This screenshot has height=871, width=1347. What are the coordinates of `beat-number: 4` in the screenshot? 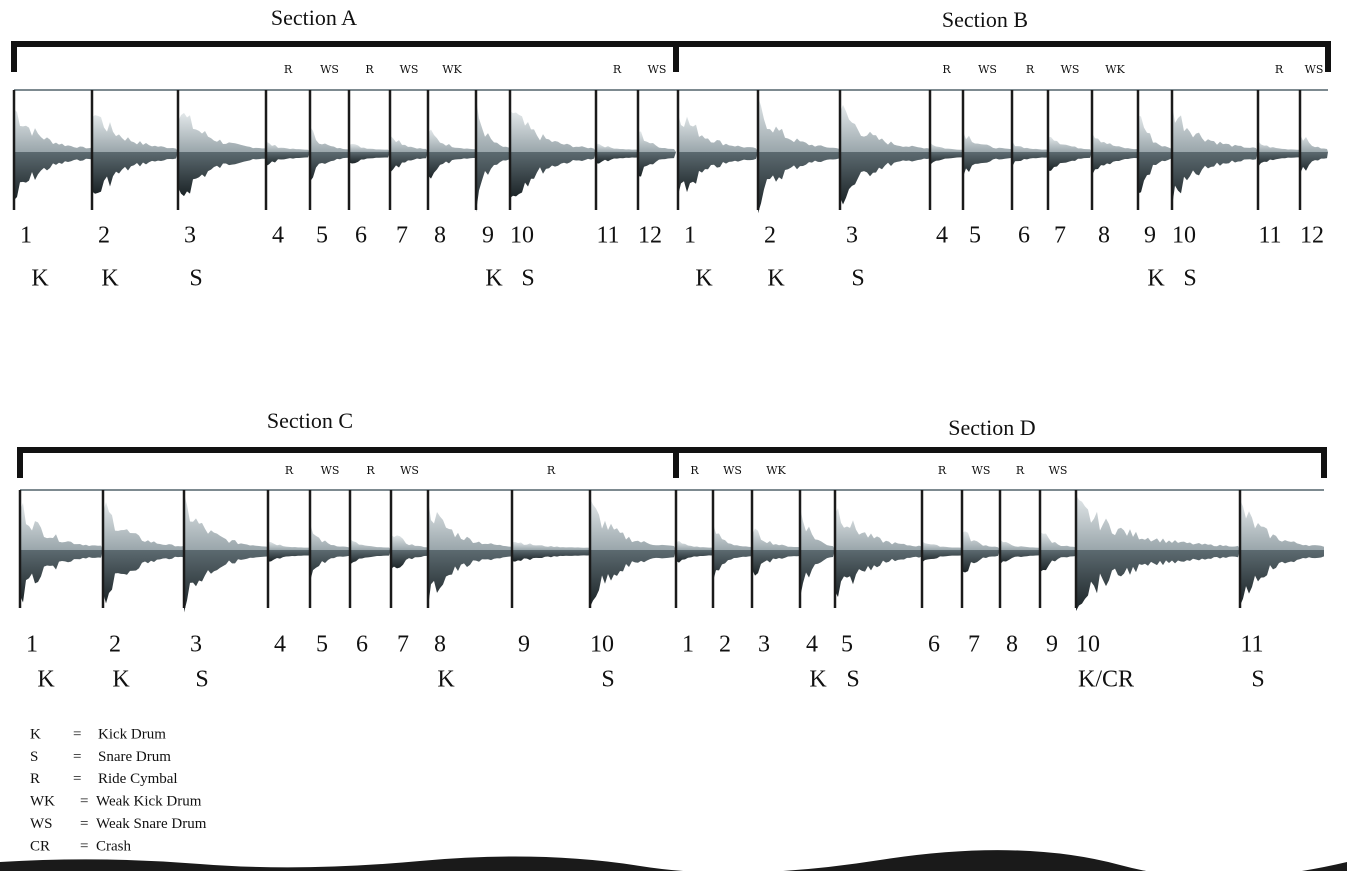 It's located at (280, 645).